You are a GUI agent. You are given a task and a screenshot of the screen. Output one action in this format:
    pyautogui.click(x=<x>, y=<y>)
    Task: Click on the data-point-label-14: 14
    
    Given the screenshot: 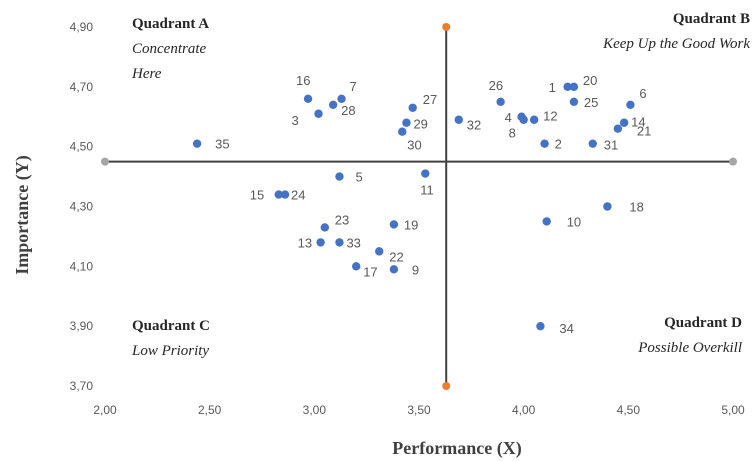 What is the action you would take?
    pyautogui.click(x=638, y=122)
    